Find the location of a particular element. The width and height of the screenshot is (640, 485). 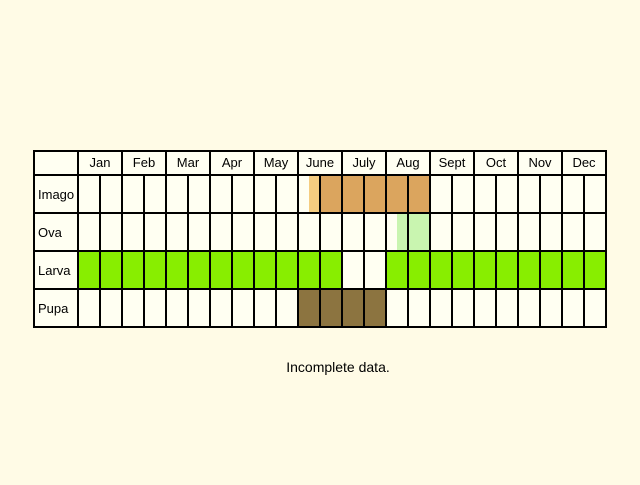

month-label-1: Feb is located at coordinates (144, 162).